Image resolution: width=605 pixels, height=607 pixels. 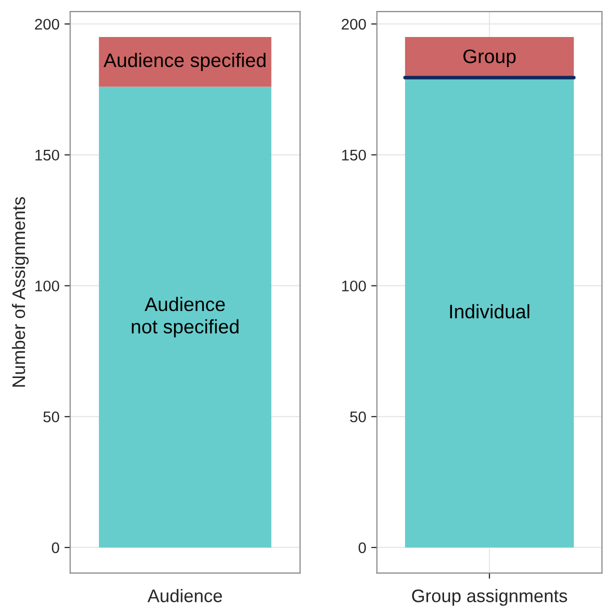 I want to click on x-axis-title: Audience, so click(x=185, y=595).